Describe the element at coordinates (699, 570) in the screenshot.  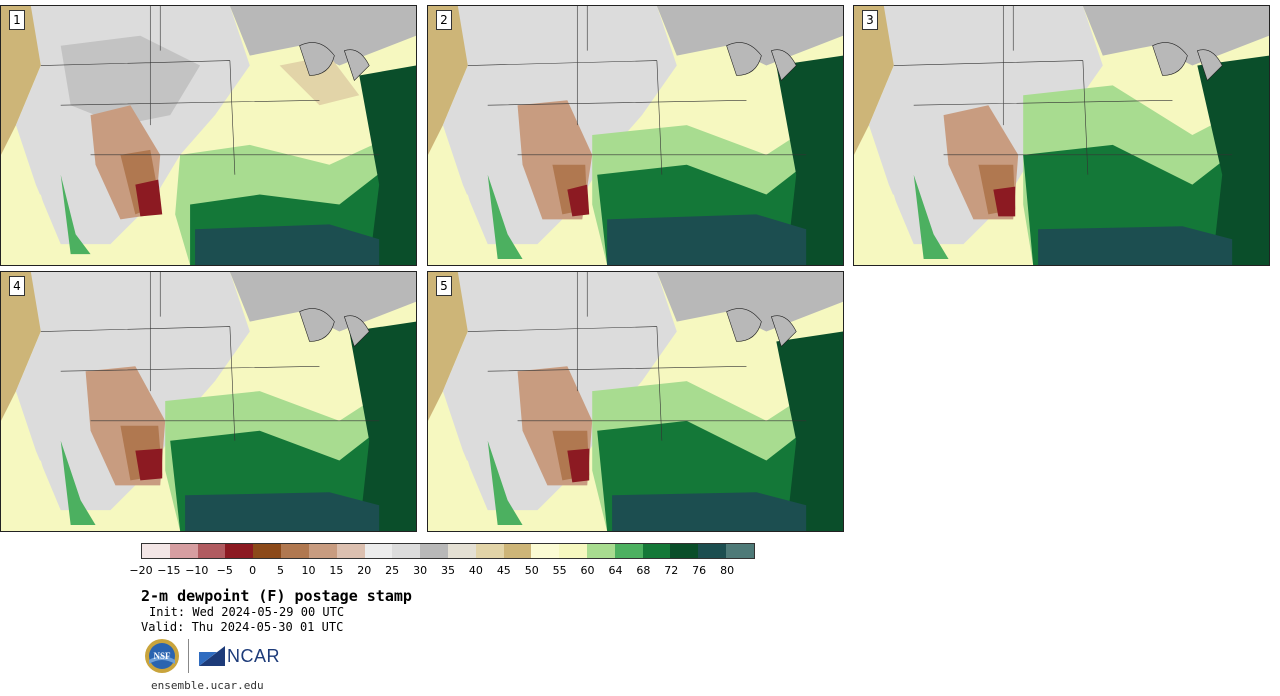
I see `colorbar-tick-label: 76` at that location.